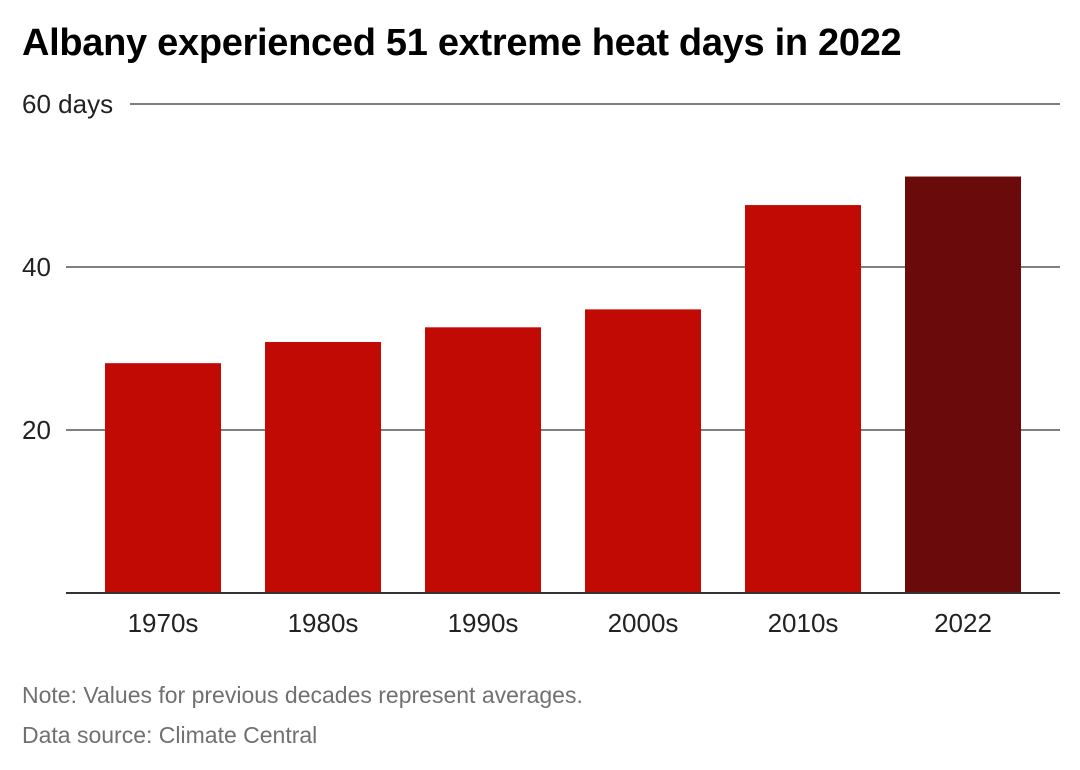  Describe the element at coordinates (36, 267) in the screenshot. I see `y-tick-label: 40` at that location.